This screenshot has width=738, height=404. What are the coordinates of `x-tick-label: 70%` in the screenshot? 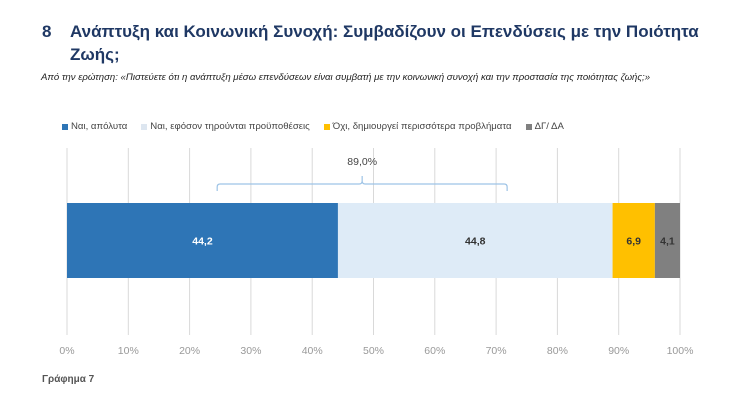 It's located at (496, 351).